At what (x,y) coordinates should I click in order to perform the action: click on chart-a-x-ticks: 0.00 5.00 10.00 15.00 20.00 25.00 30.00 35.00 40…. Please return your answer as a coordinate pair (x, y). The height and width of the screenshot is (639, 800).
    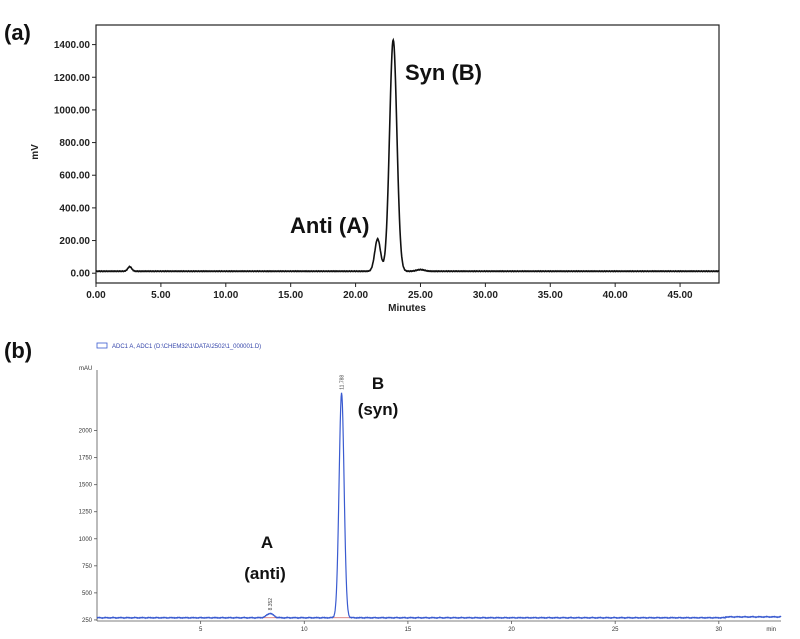
    Looking at the image, I should click on (389, 292).